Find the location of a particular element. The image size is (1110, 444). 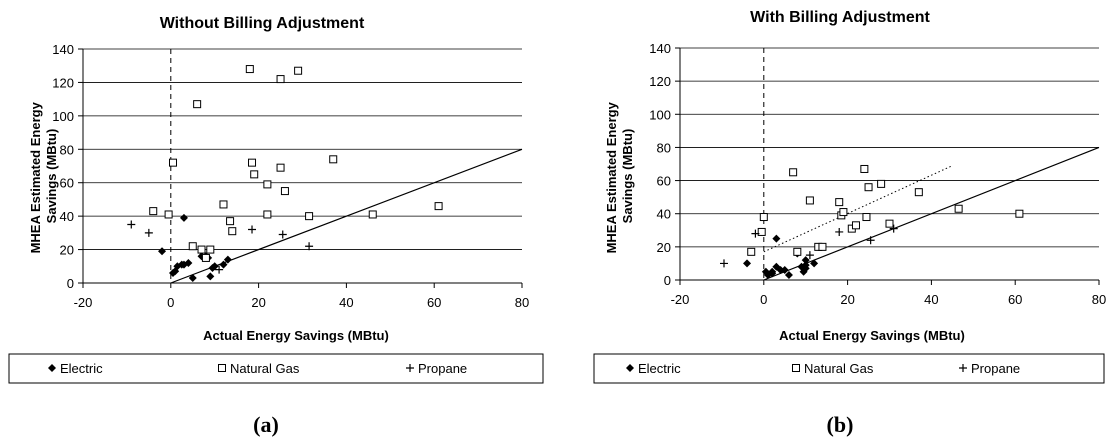

chart-title: Without Billing Adjustment is located at coordinates (262, 23).